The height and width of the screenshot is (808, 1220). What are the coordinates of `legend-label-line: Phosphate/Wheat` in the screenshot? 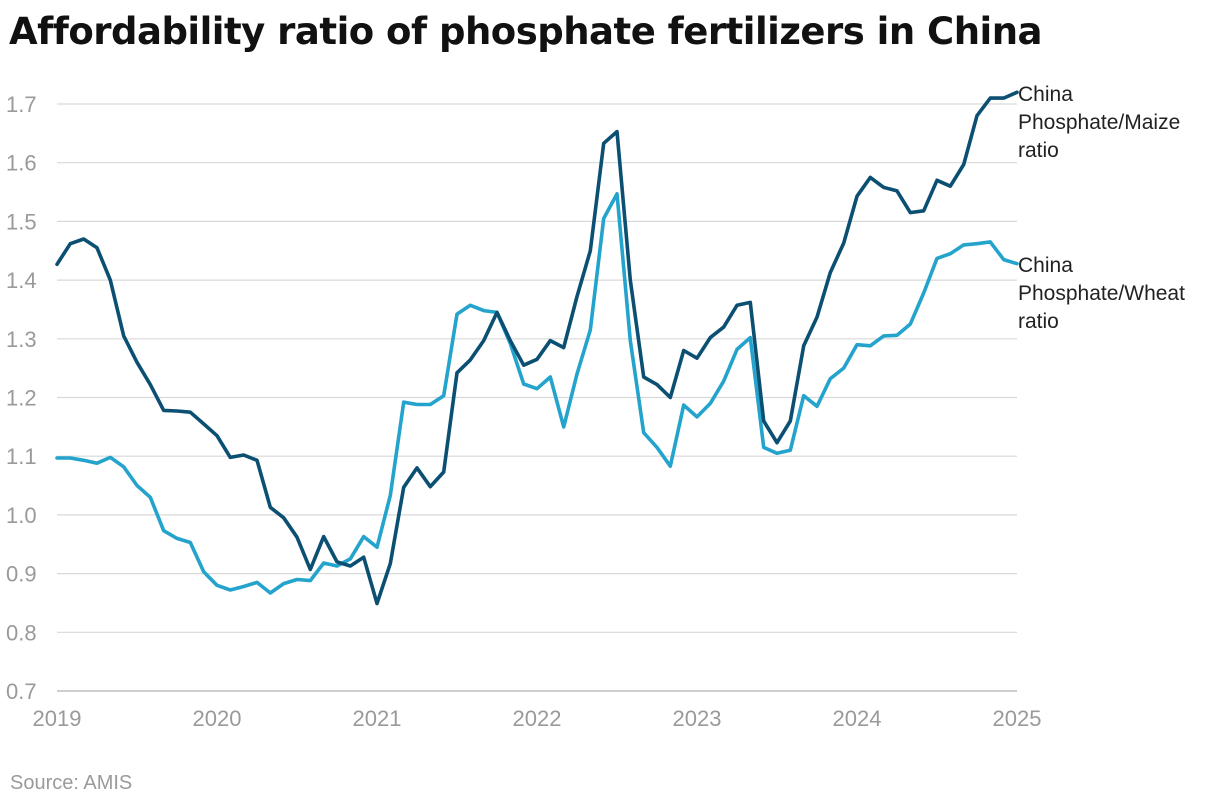 It's located at (1101, 293).